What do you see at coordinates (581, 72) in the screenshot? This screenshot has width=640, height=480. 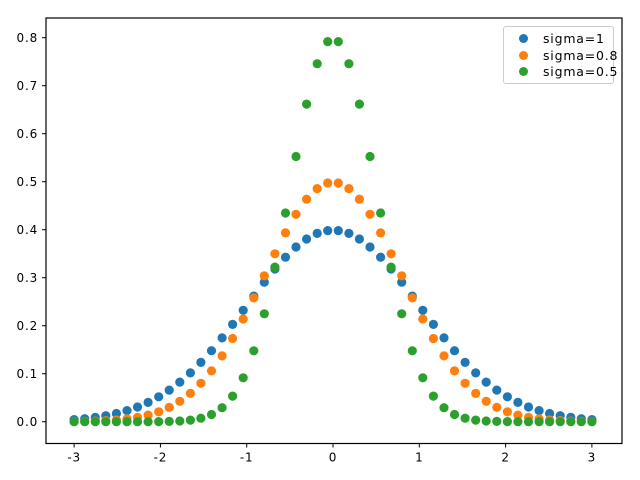 I see `legend-label: sigma=0.5` at bounding box center [581, 72].